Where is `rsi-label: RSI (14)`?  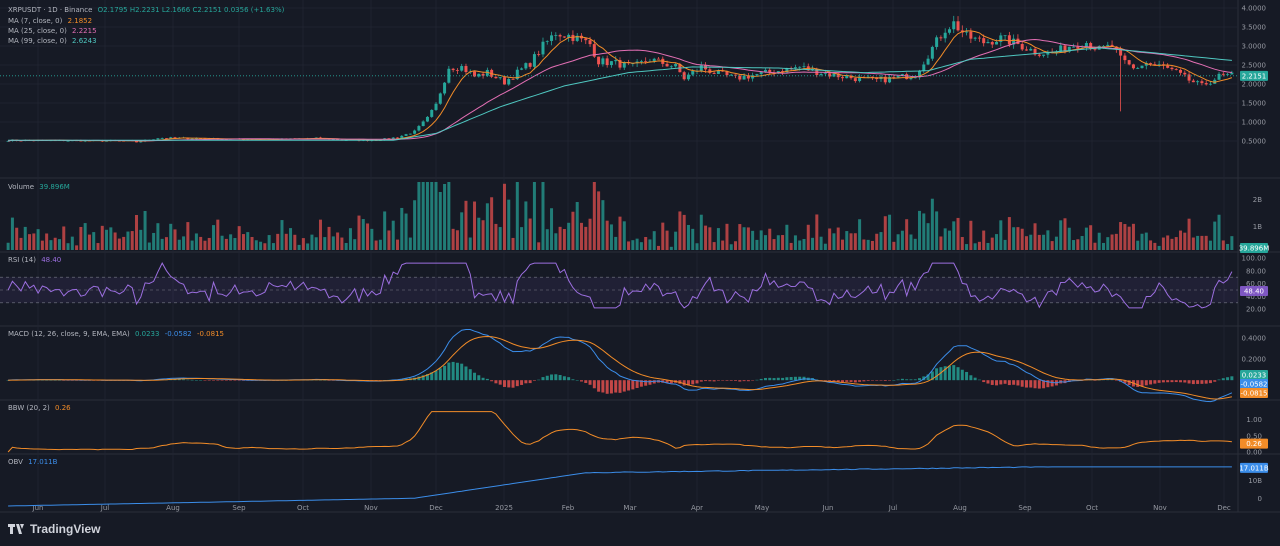
rsi-label: RSI (14) is located at coordinates (22, 260).